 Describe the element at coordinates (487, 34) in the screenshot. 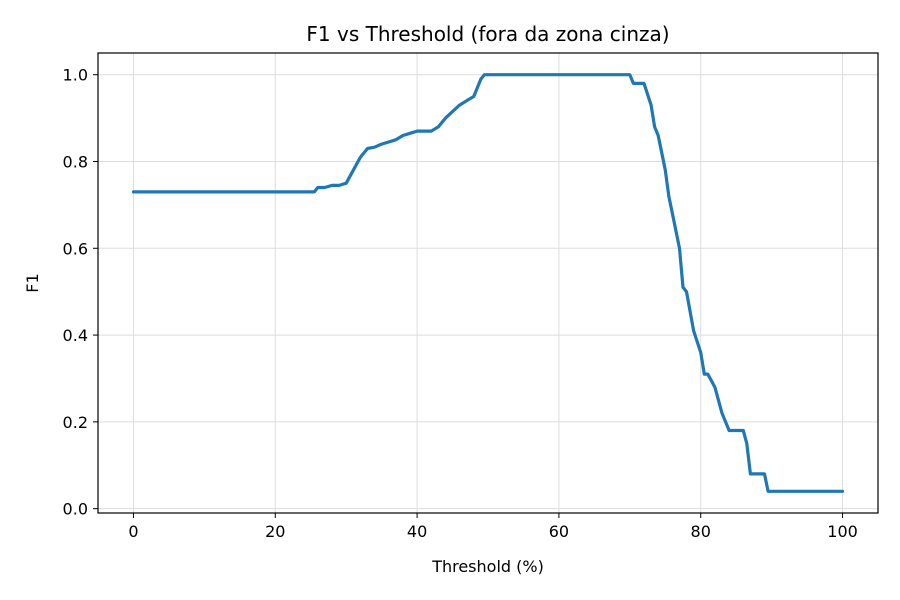

I see `chart-title: F1 vs Threshold (fora da zona cinza)` at that location.